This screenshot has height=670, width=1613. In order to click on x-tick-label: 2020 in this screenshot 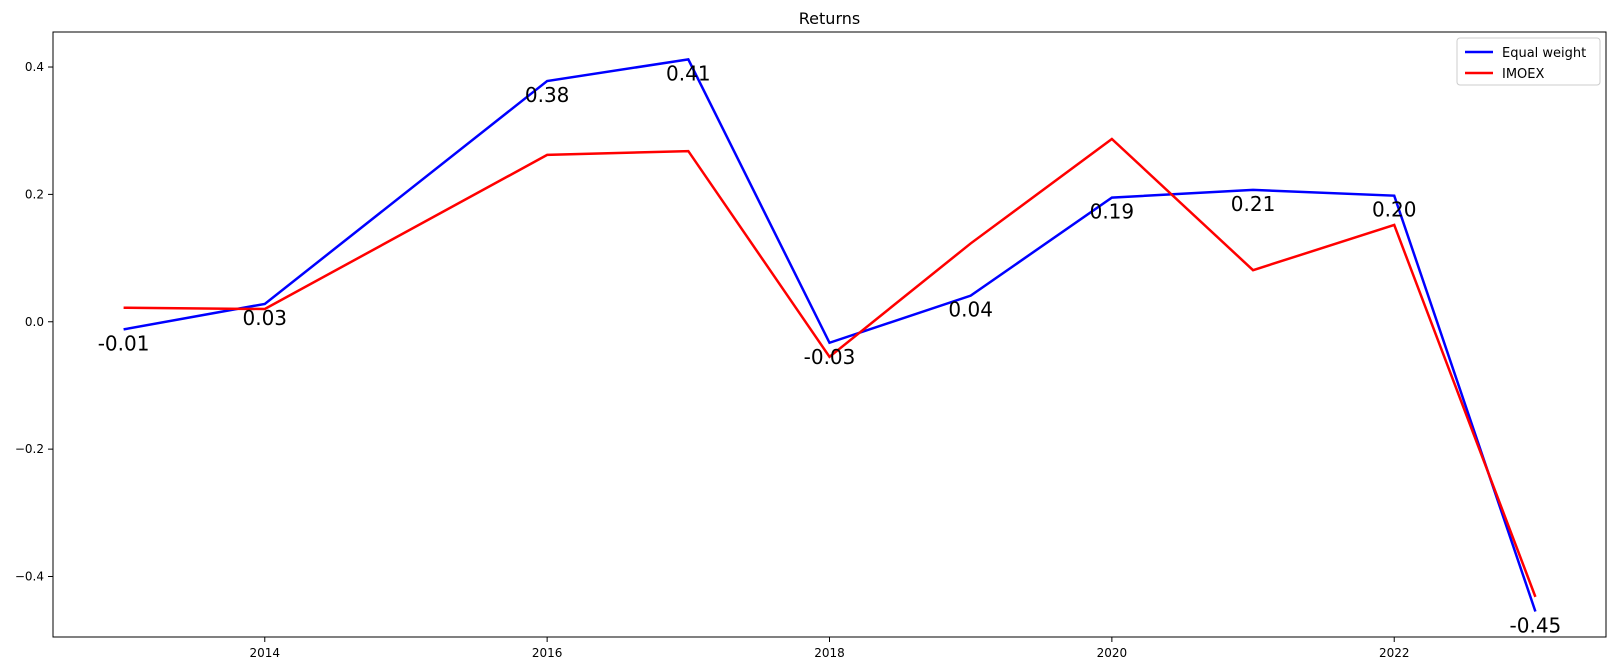, I will do `click(1112, 653)`.